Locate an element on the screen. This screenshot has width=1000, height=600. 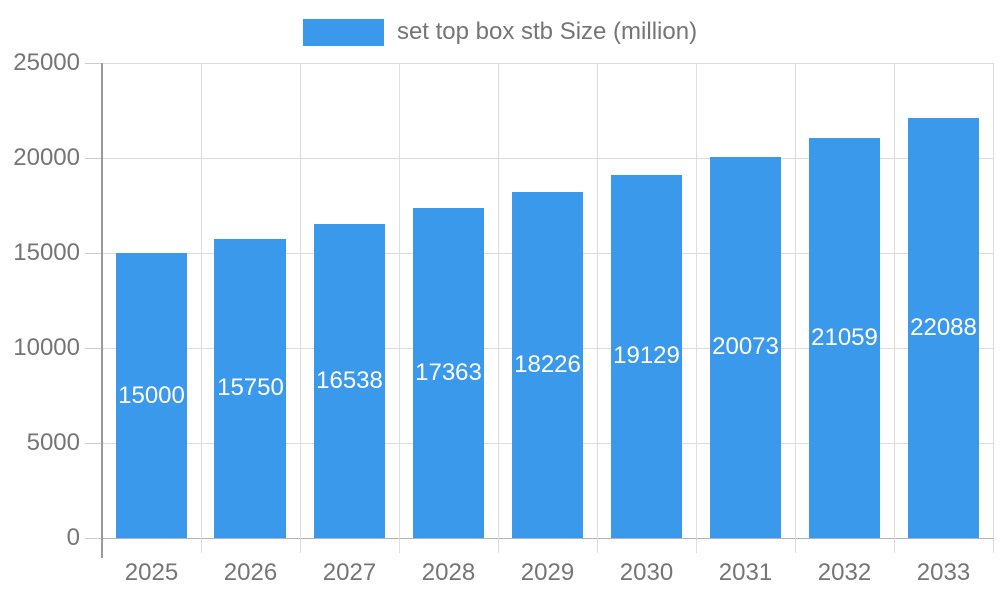
x-tick-label: 2030 is located at coordinates (646, 572).